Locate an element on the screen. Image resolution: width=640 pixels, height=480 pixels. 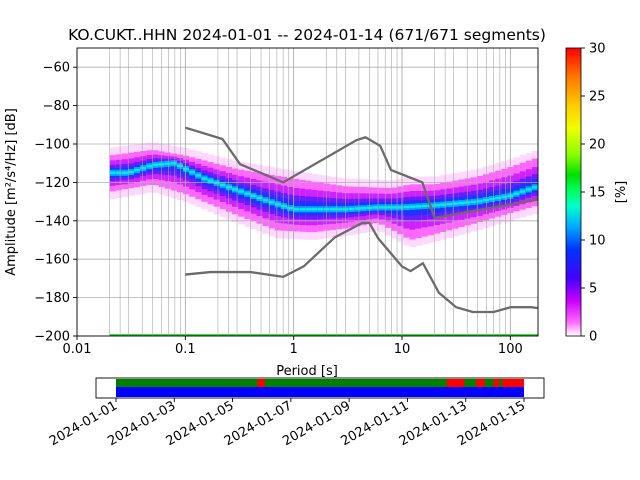
colorbar-label: [%] is located at coordinates (621, 192).